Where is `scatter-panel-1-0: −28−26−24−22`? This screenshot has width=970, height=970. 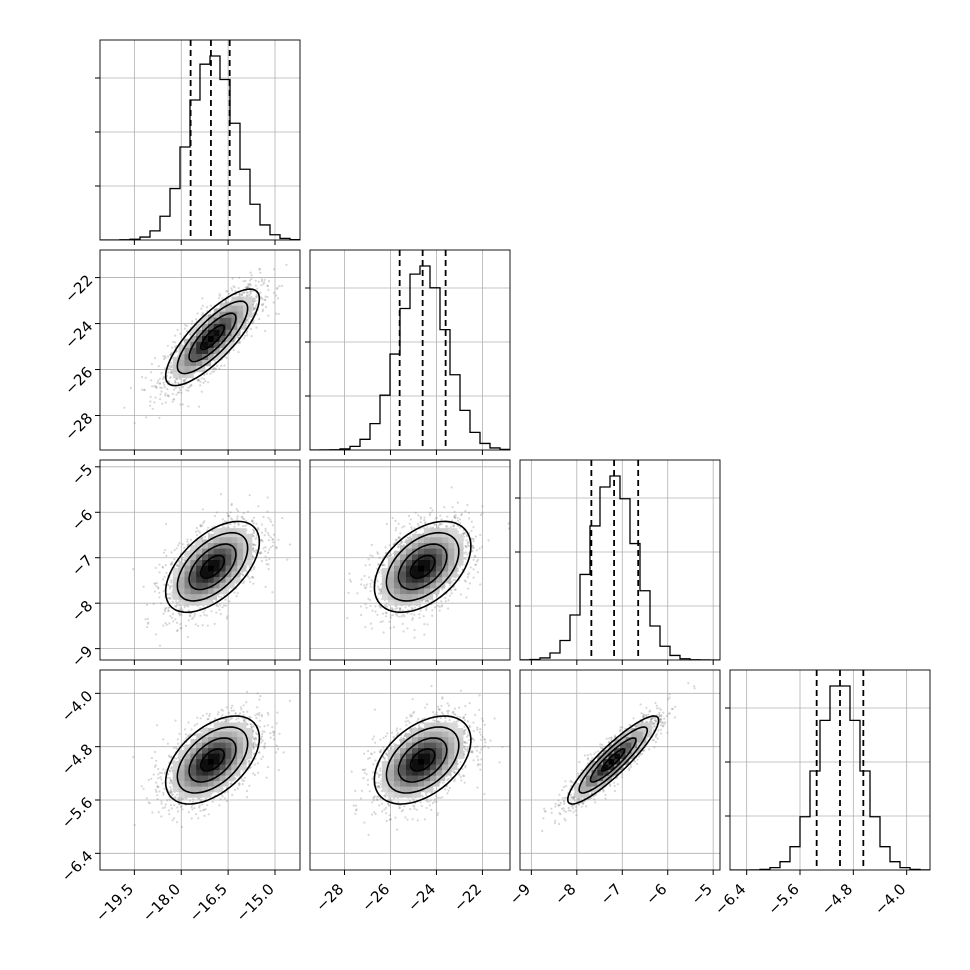 scatter-panel-1-0: −28−26−24−22 is located at coordinates (181, 352).